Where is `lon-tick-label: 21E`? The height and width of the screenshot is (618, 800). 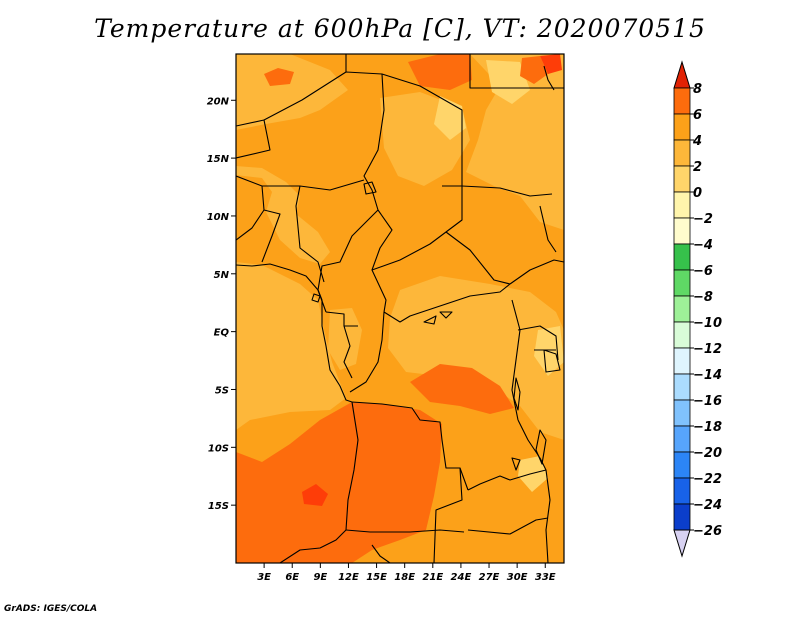 lon-tick-label: 21E is located at coordinates (432, 577).